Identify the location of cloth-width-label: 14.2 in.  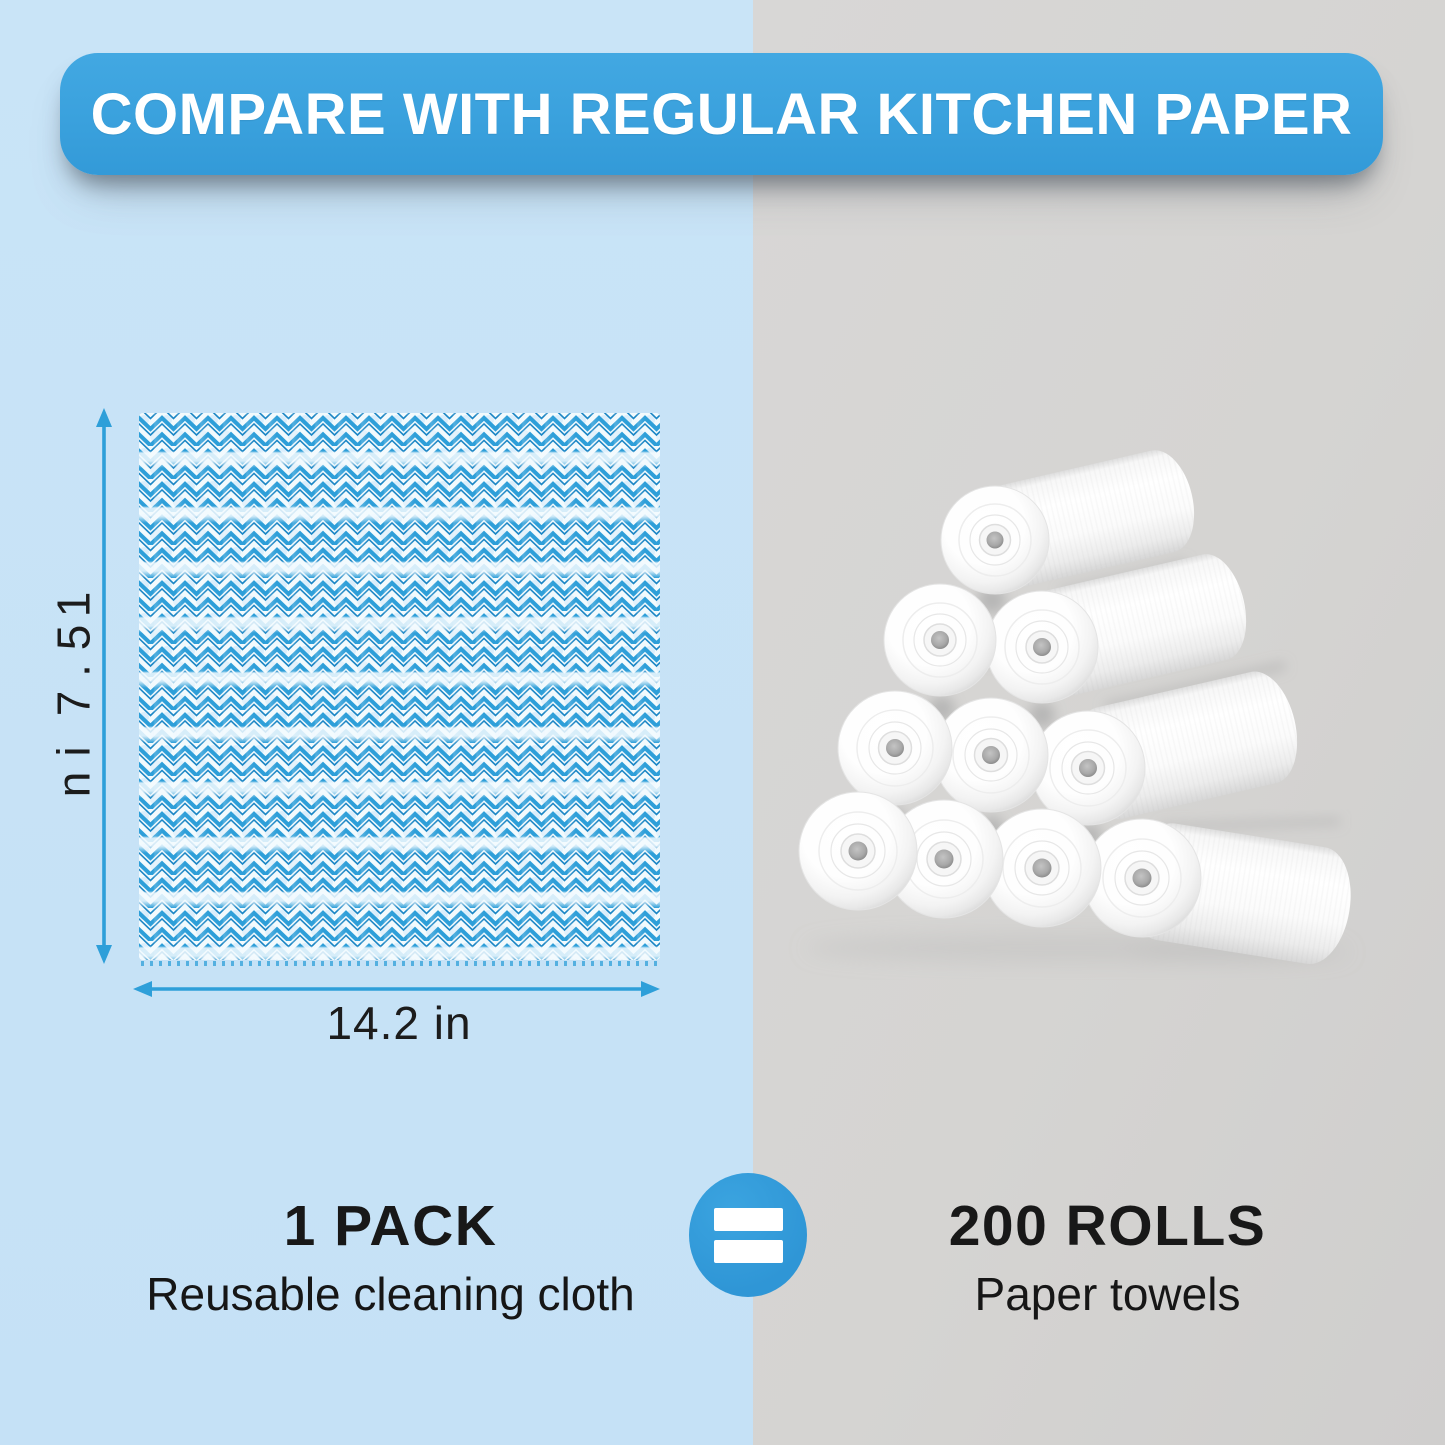
(399, 1023).